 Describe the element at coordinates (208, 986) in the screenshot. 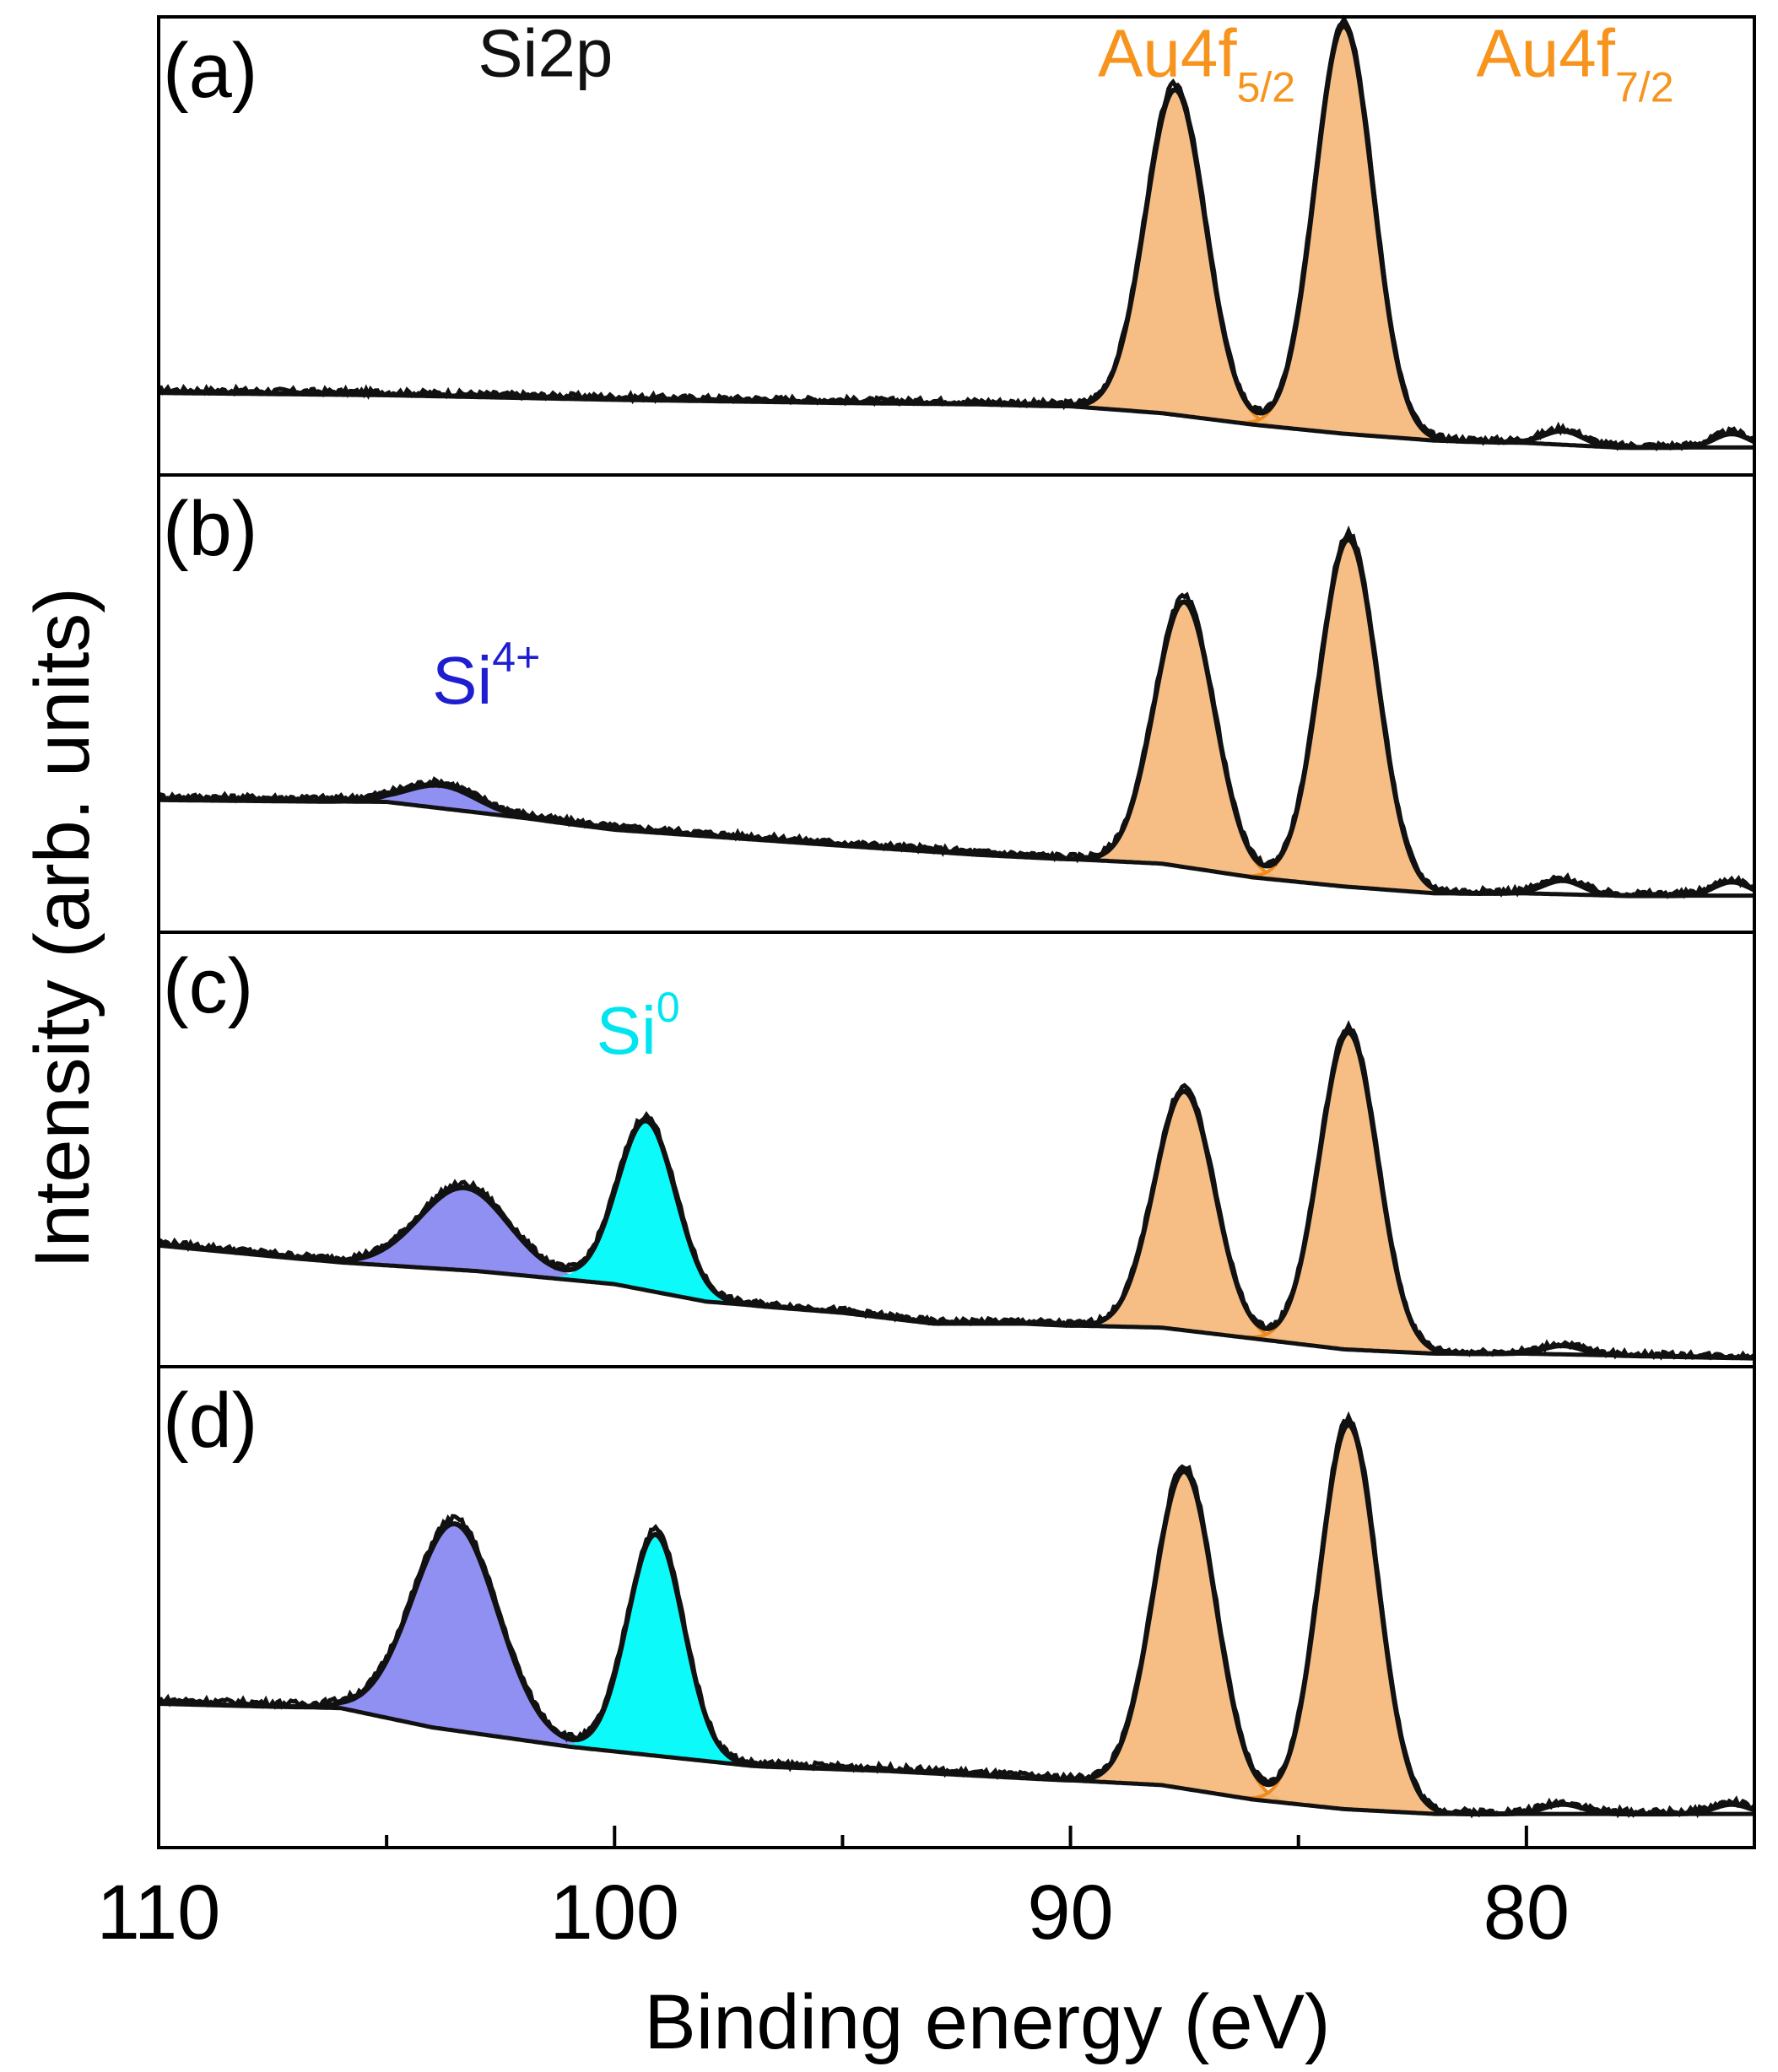

I see `panel-label: (c)` at that location.